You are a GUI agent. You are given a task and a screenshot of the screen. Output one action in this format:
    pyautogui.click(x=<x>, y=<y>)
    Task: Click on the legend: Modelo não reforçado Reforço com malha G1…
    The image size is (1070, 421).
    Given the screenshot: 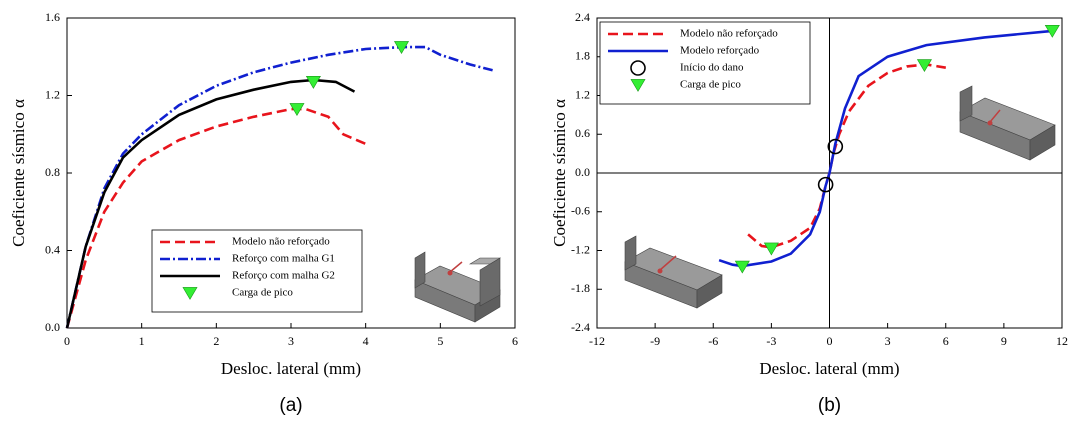 What is the action you would take?
    pyautogui.click(x=257, y=271)
    